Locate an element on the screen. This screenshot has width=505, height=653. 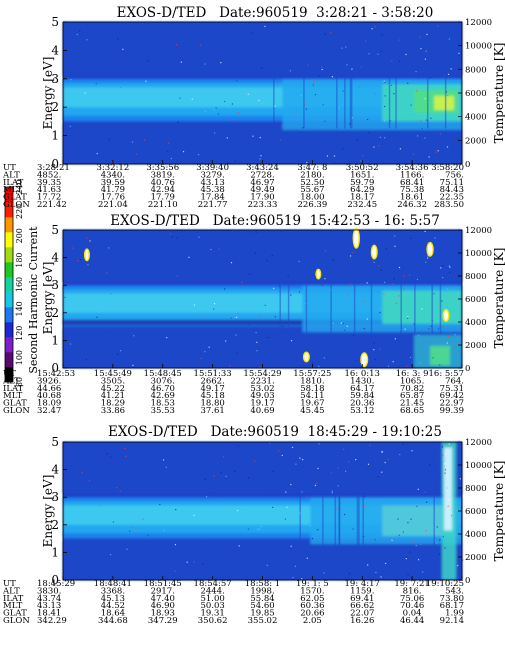
info-cell: 18.09 is located at coordinates (49, 404).